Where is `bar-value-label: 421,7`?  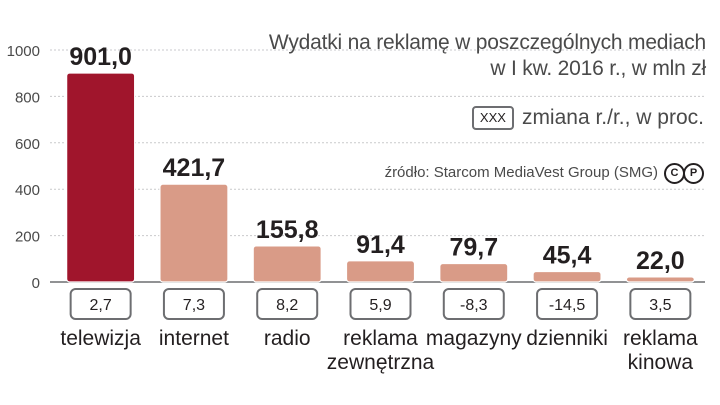
bar-value-label: 421,7 is located at coordinates (194, 168).